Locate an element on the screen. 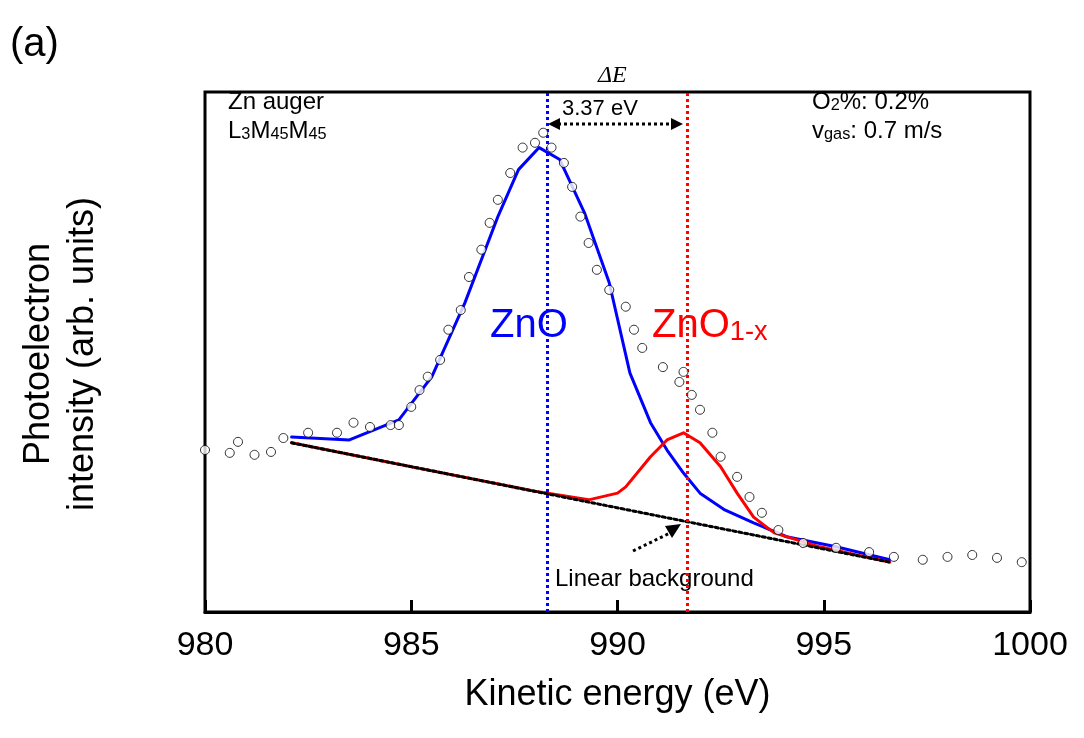 The width and height of the screenshot is (1084, 738). text: (a) is located at coordinates (34, 42).